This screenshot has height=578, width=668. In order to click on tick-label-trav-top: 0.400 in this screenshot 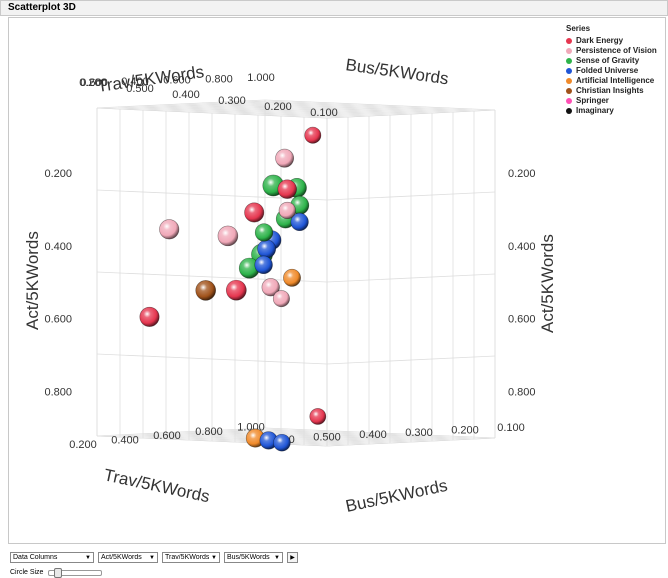, I will do `click(135, 82)`.